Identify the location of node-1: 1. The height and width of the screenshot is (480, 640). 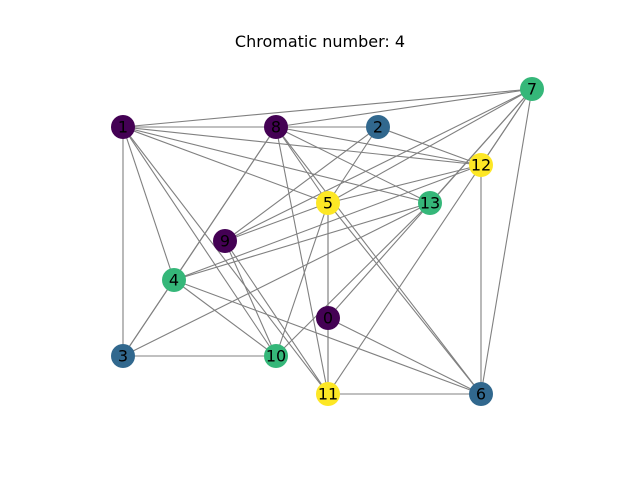
(123, 127).